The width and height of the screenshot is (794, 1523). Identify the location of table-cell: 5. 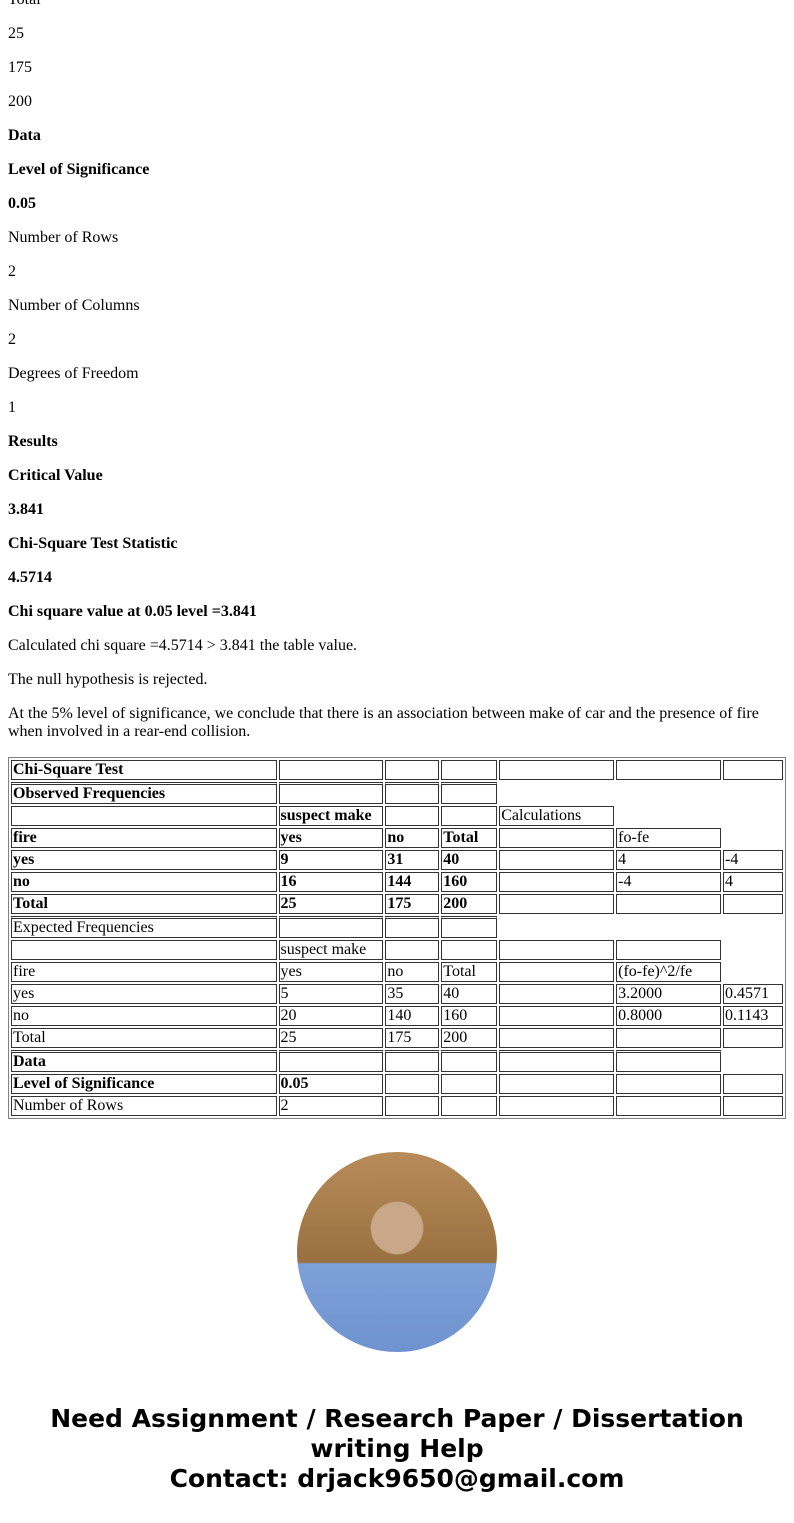
(331, 994).